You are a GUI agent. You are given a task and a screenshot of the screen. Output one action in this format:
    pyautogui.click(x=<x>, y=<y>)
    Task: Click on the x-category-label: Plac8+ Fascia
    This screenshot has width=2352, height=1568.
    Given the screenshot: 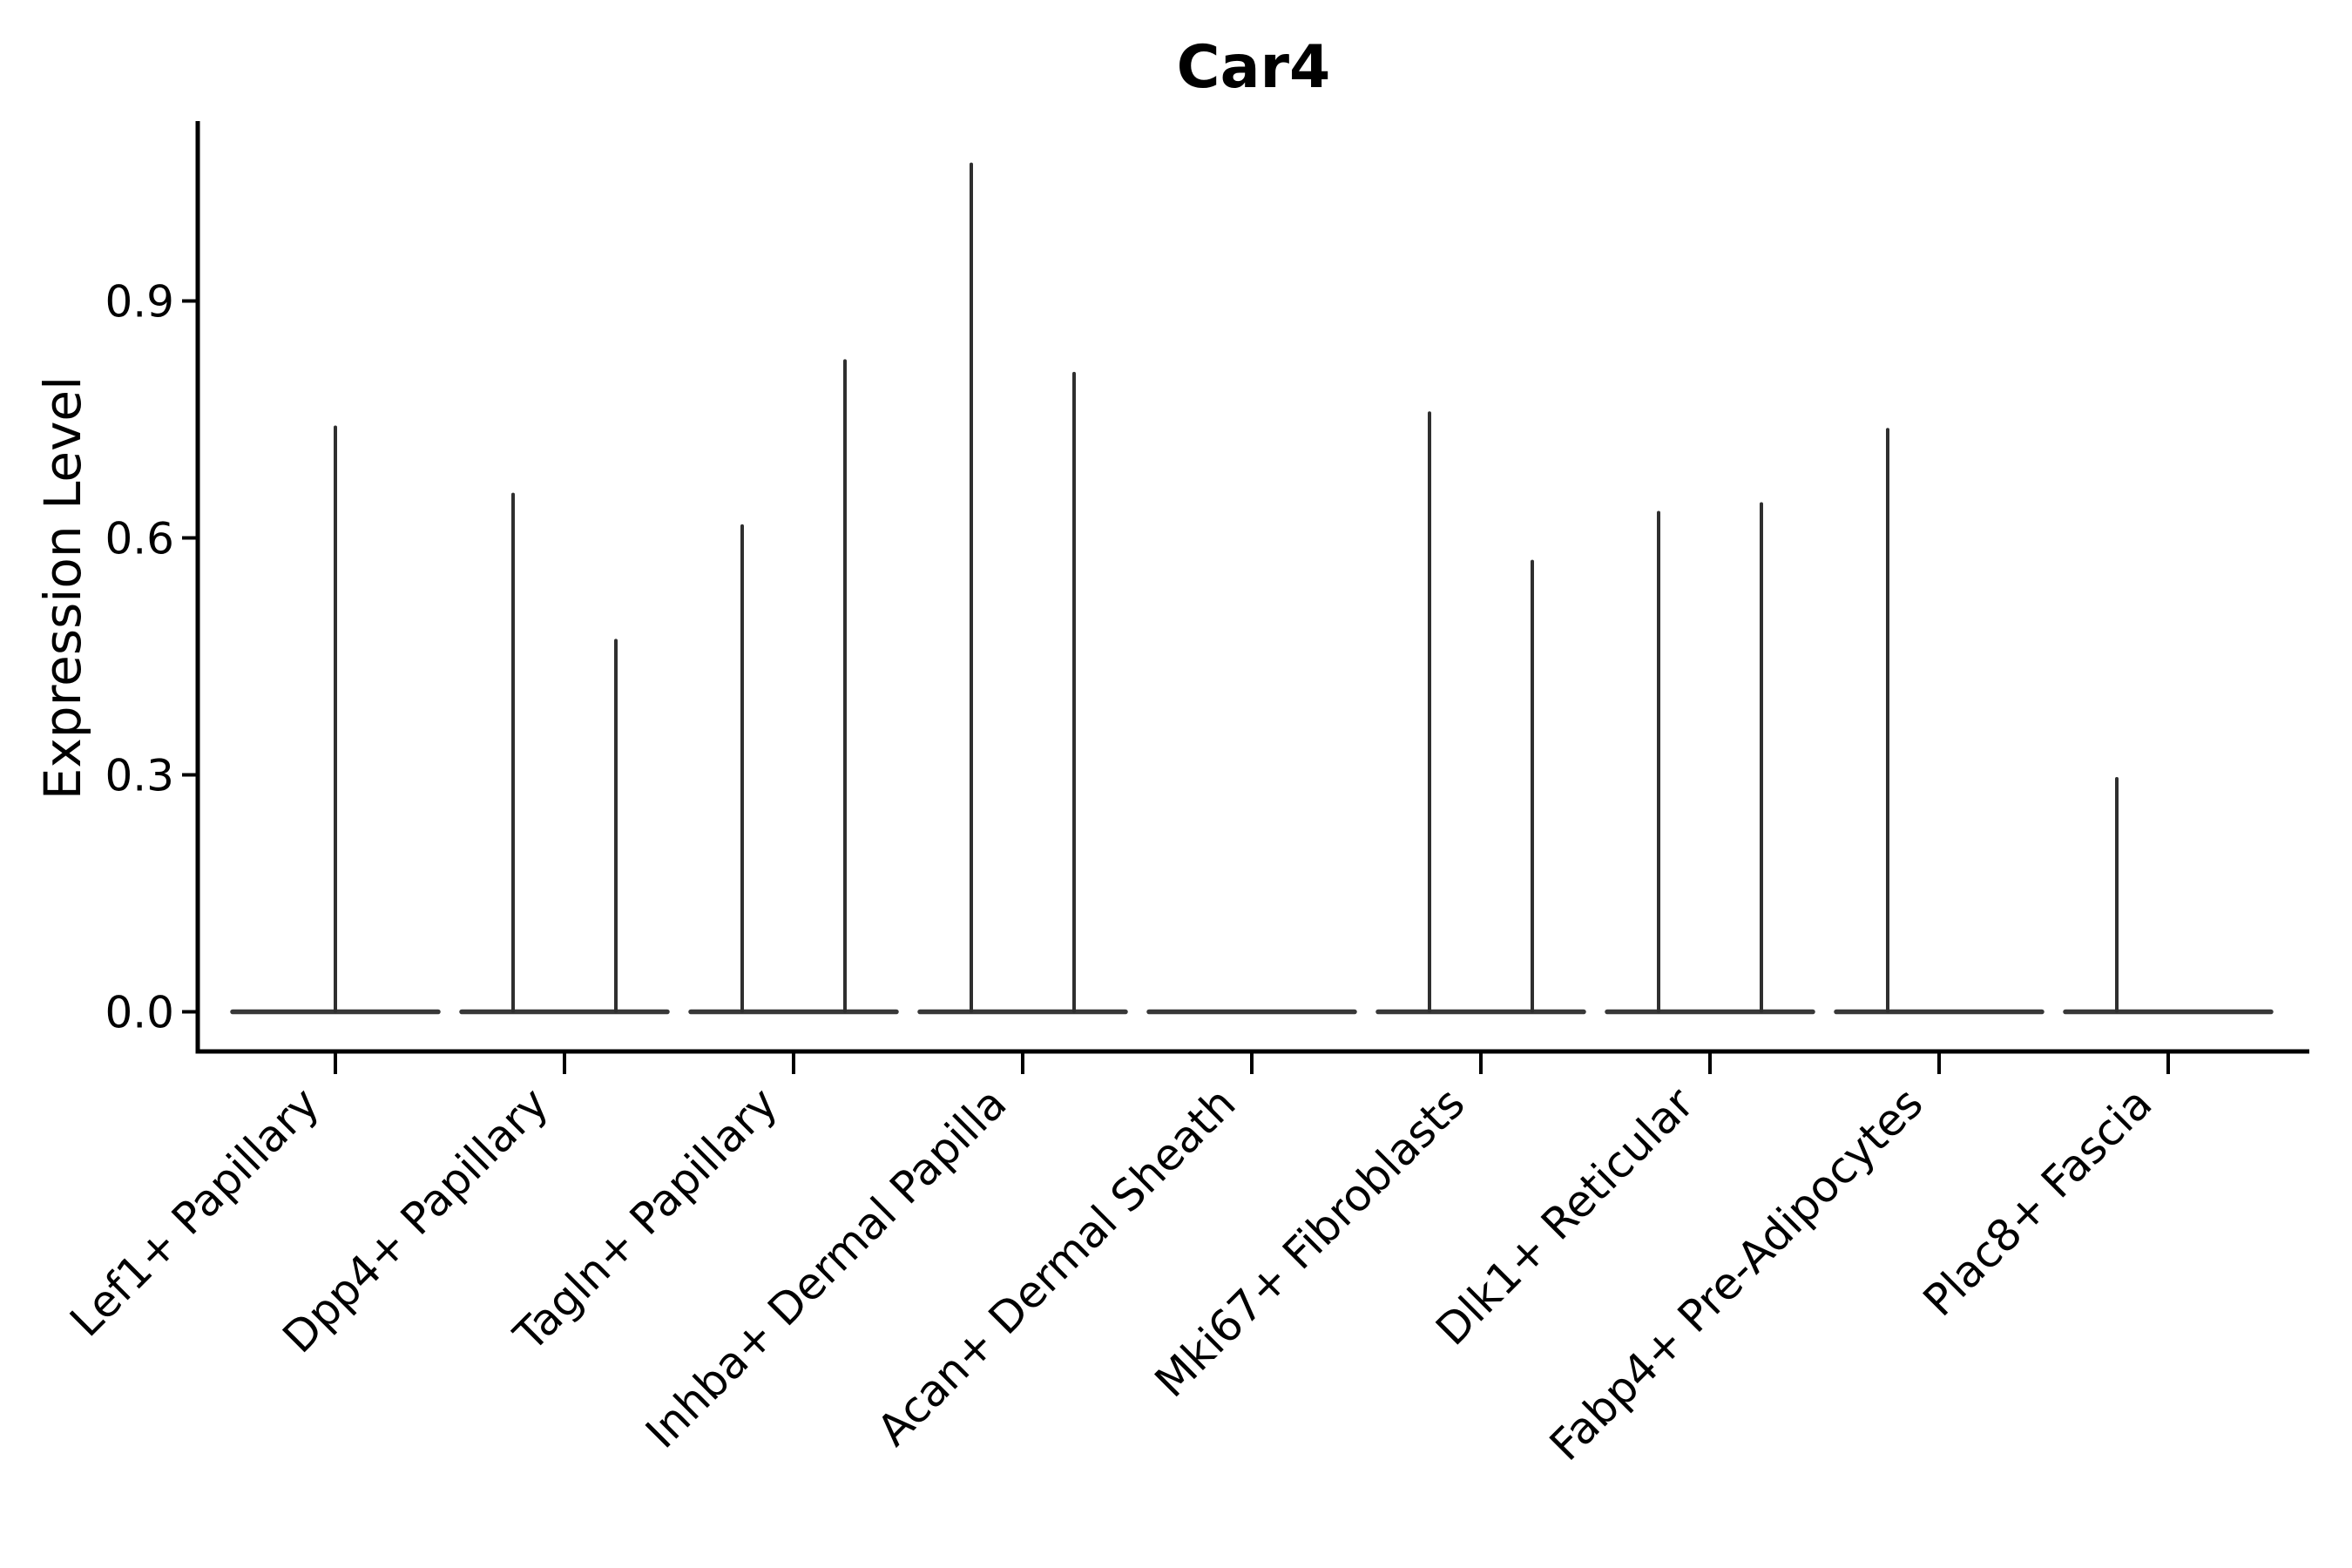 What is the action you would take?
    pyautogui.click(x=2038, y=1202)
    